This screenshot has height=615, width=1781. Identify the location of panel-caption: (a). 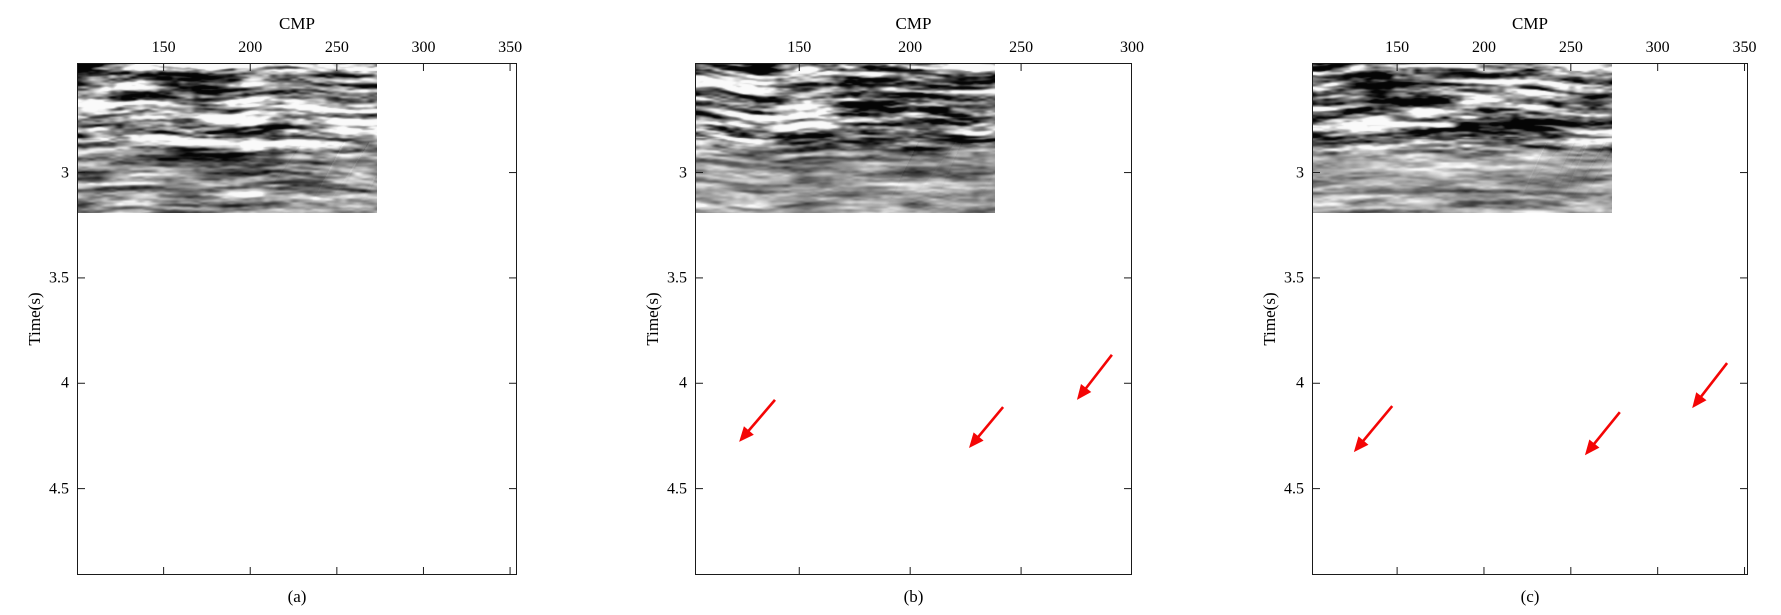
(297, 596).